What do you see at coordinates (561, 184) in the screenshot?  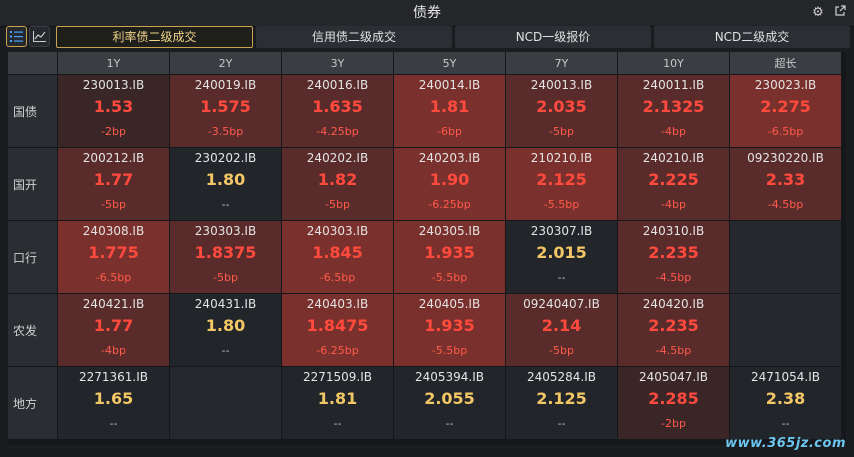 I see `bond-cell: 210210.IB 2.125 -5.5bp` at bounding box center [561, 184].